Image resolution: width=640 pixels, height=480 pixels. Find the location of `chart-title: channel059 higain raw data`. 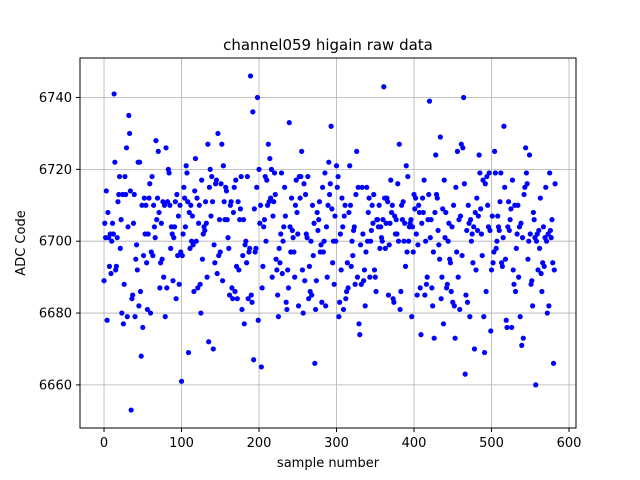

chart-title: channel059 higain raw data is located at coordinates (328, 45).